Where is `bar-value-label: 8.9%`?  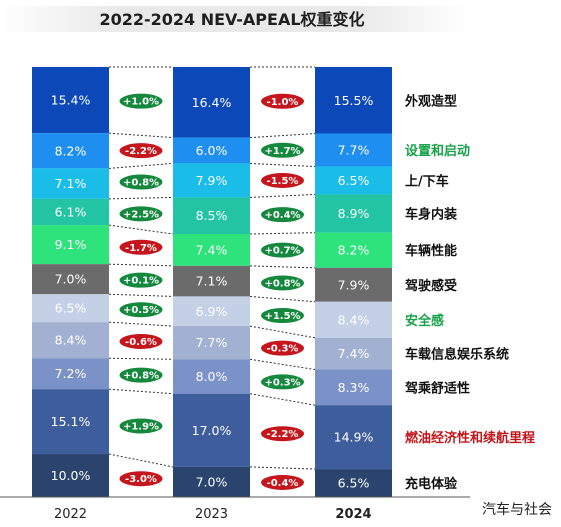
bar-value-label: 8.9% is located at coordinates (354, 213).